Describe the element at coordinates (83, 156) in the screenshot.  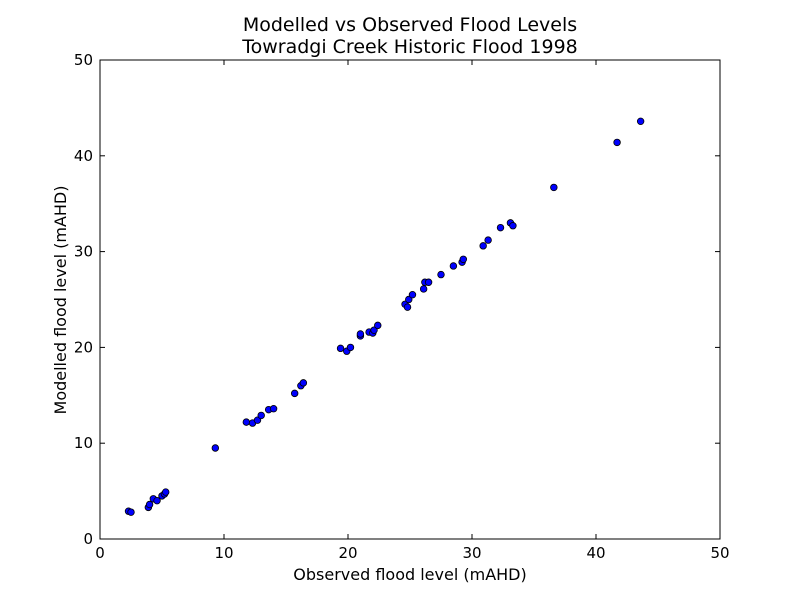
I see `y-tick-label-4: 40` at that location.